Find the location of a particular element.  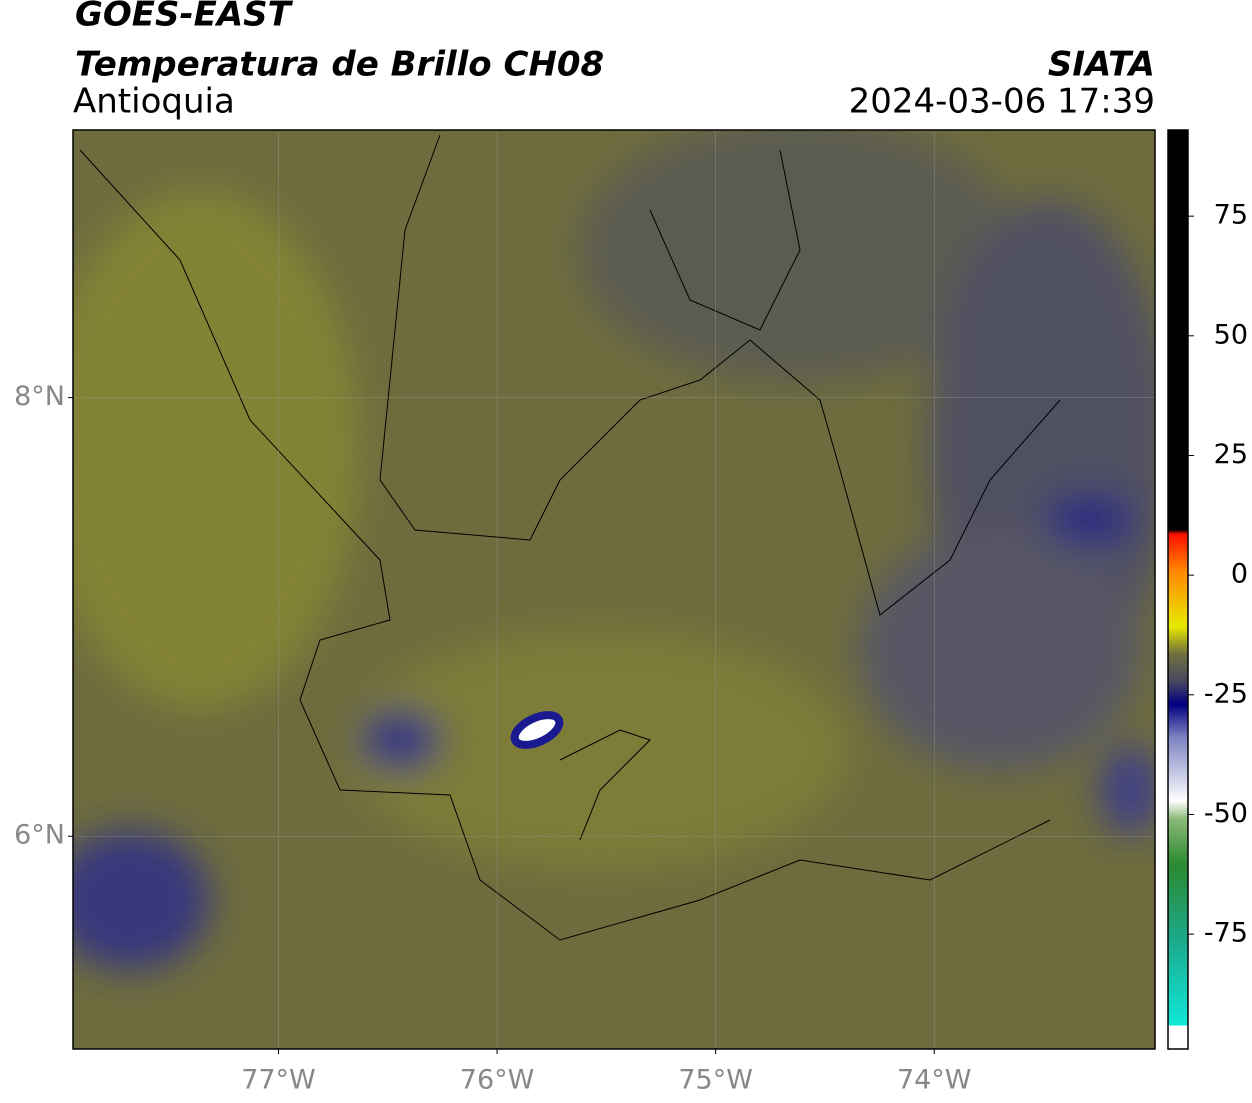

colorbar-tick-label: -50 is located at coordinates (1226, 813).